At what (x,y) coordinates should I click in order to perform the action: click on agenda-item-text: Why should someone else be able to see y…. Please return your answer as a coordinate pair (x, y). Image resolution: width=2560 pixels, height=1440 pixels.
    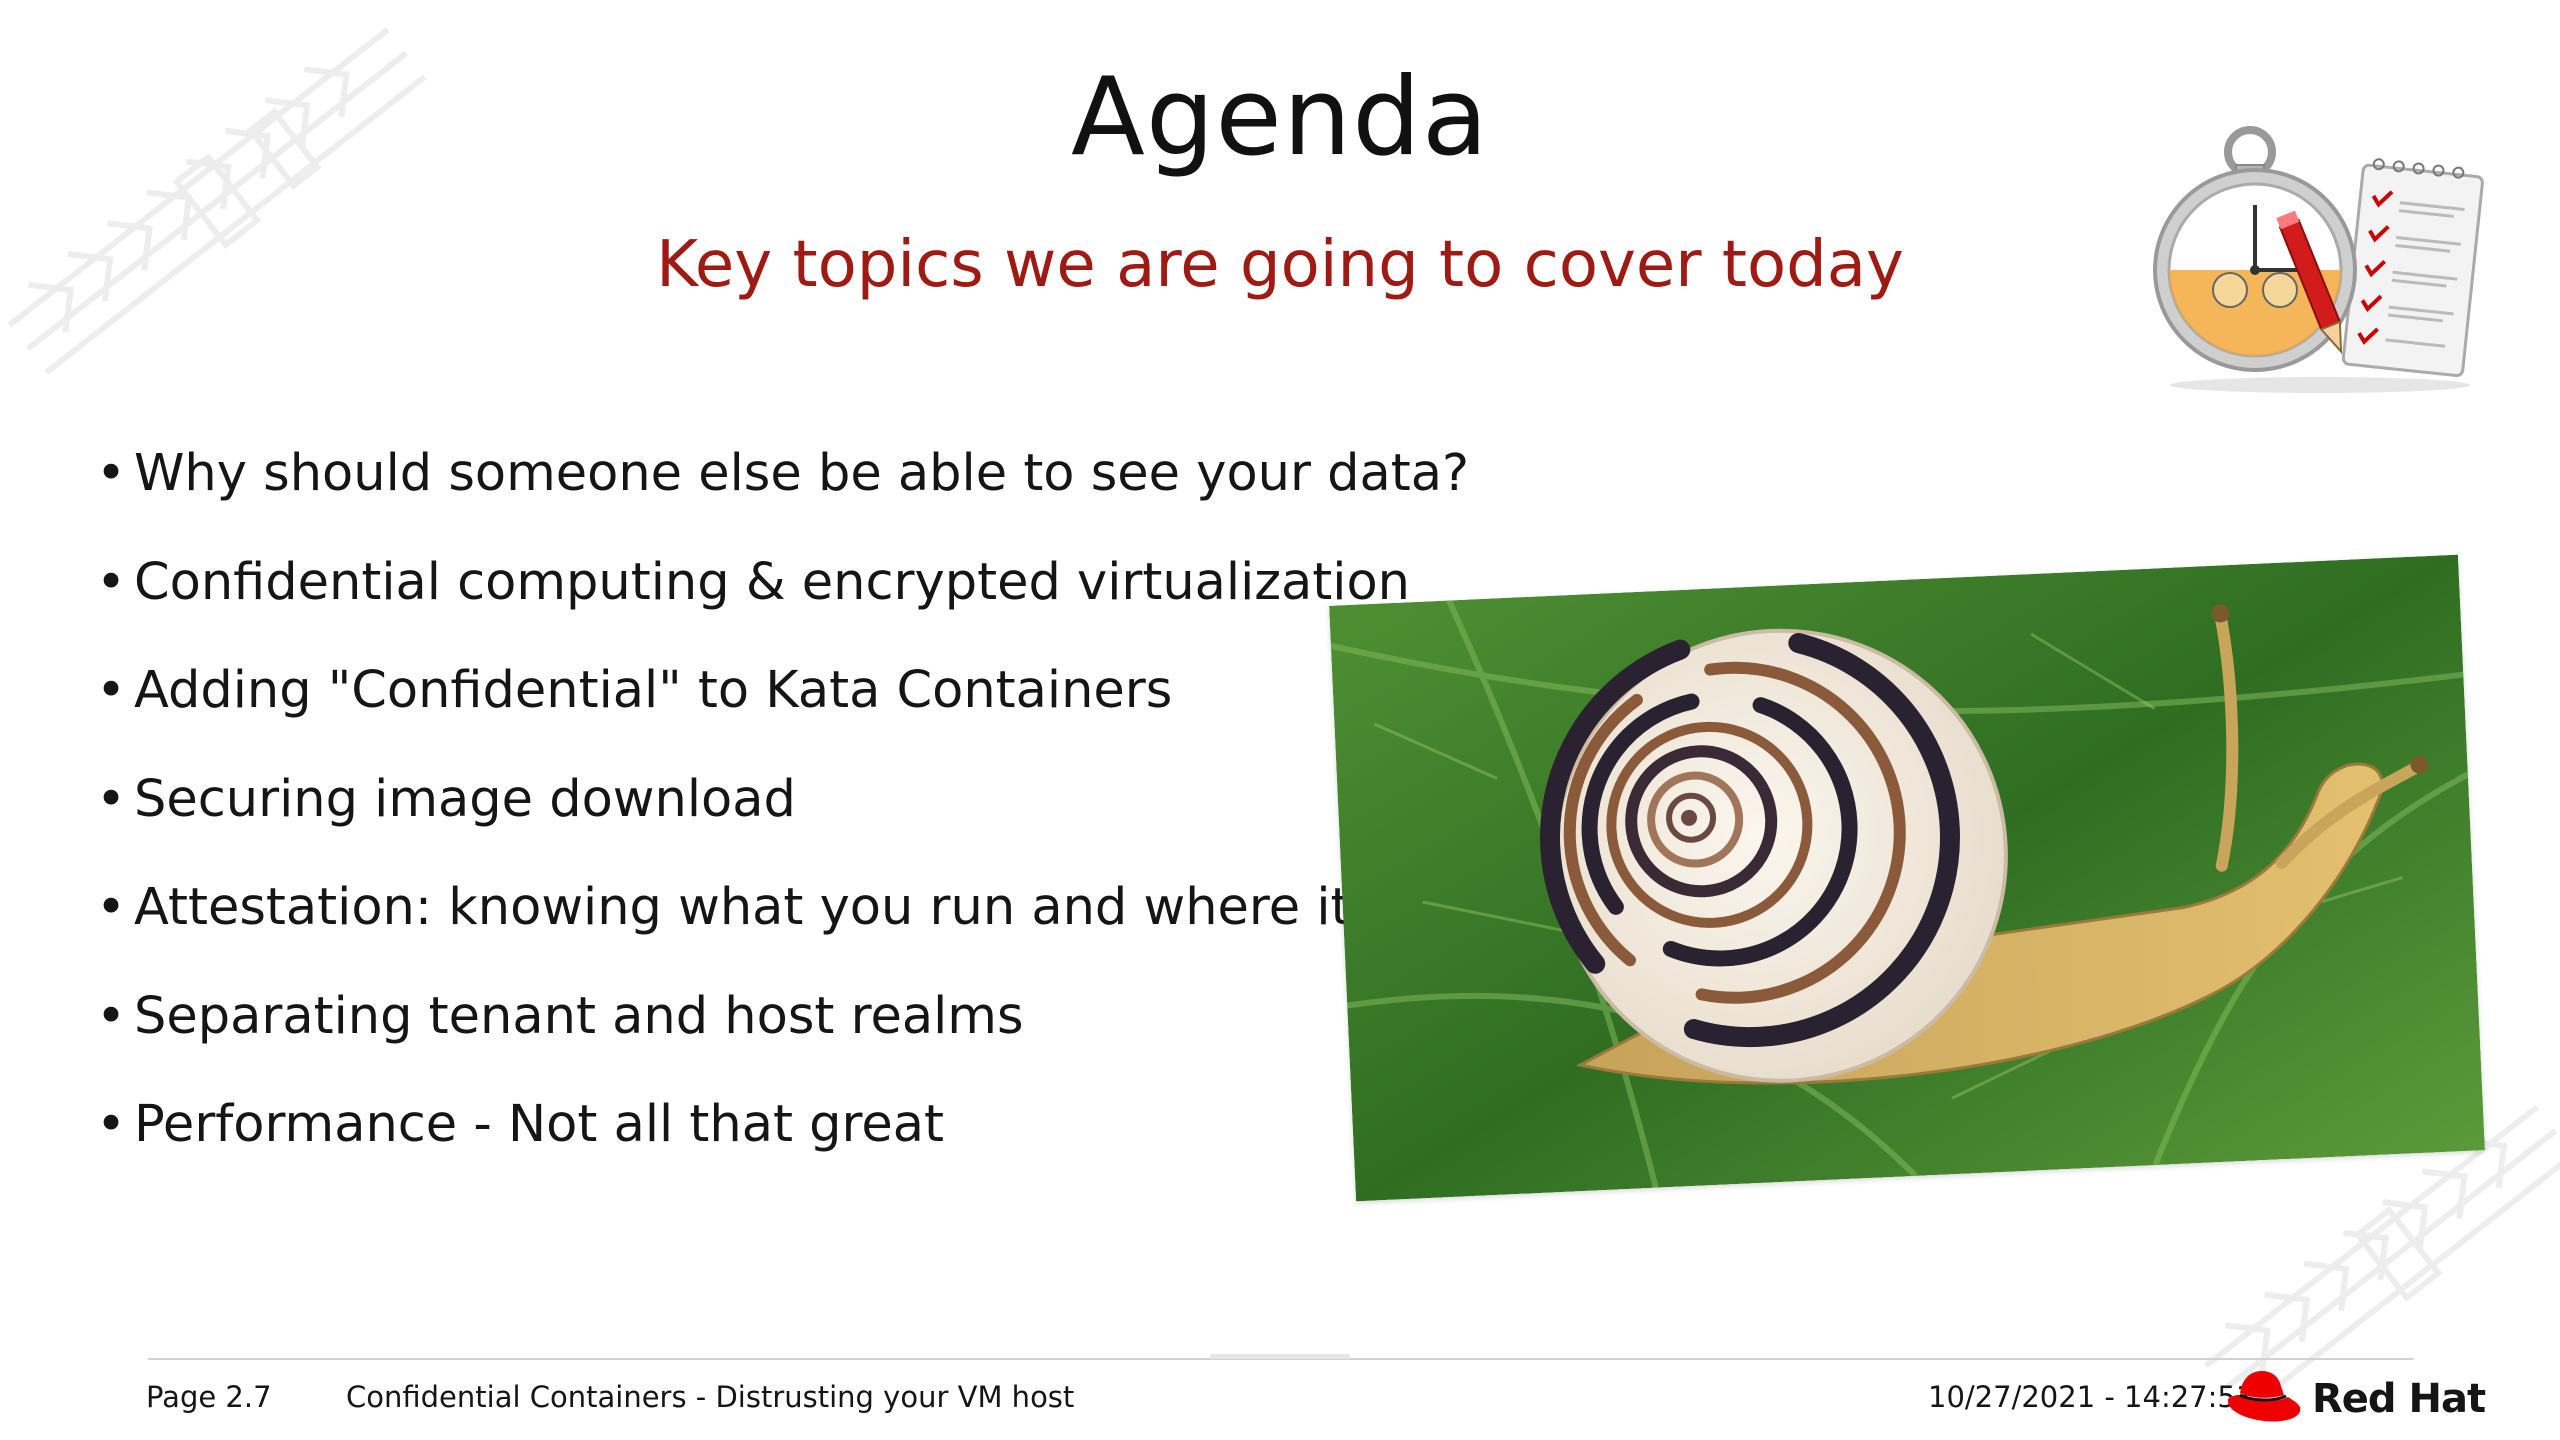
    Looking at the image, I should click on (802, 473).